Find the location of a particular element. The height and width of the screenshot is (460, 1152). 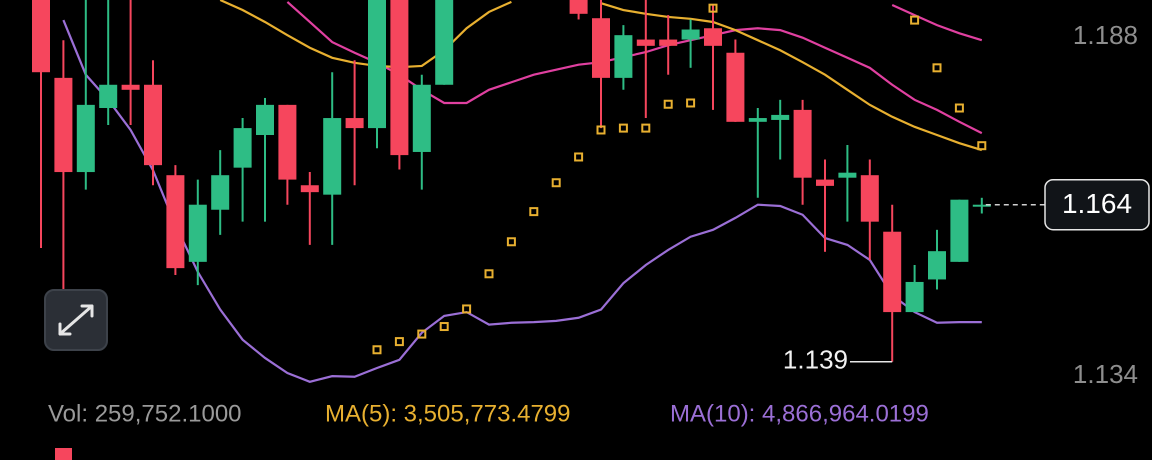

expand-button is located at coordinates (76, 320).